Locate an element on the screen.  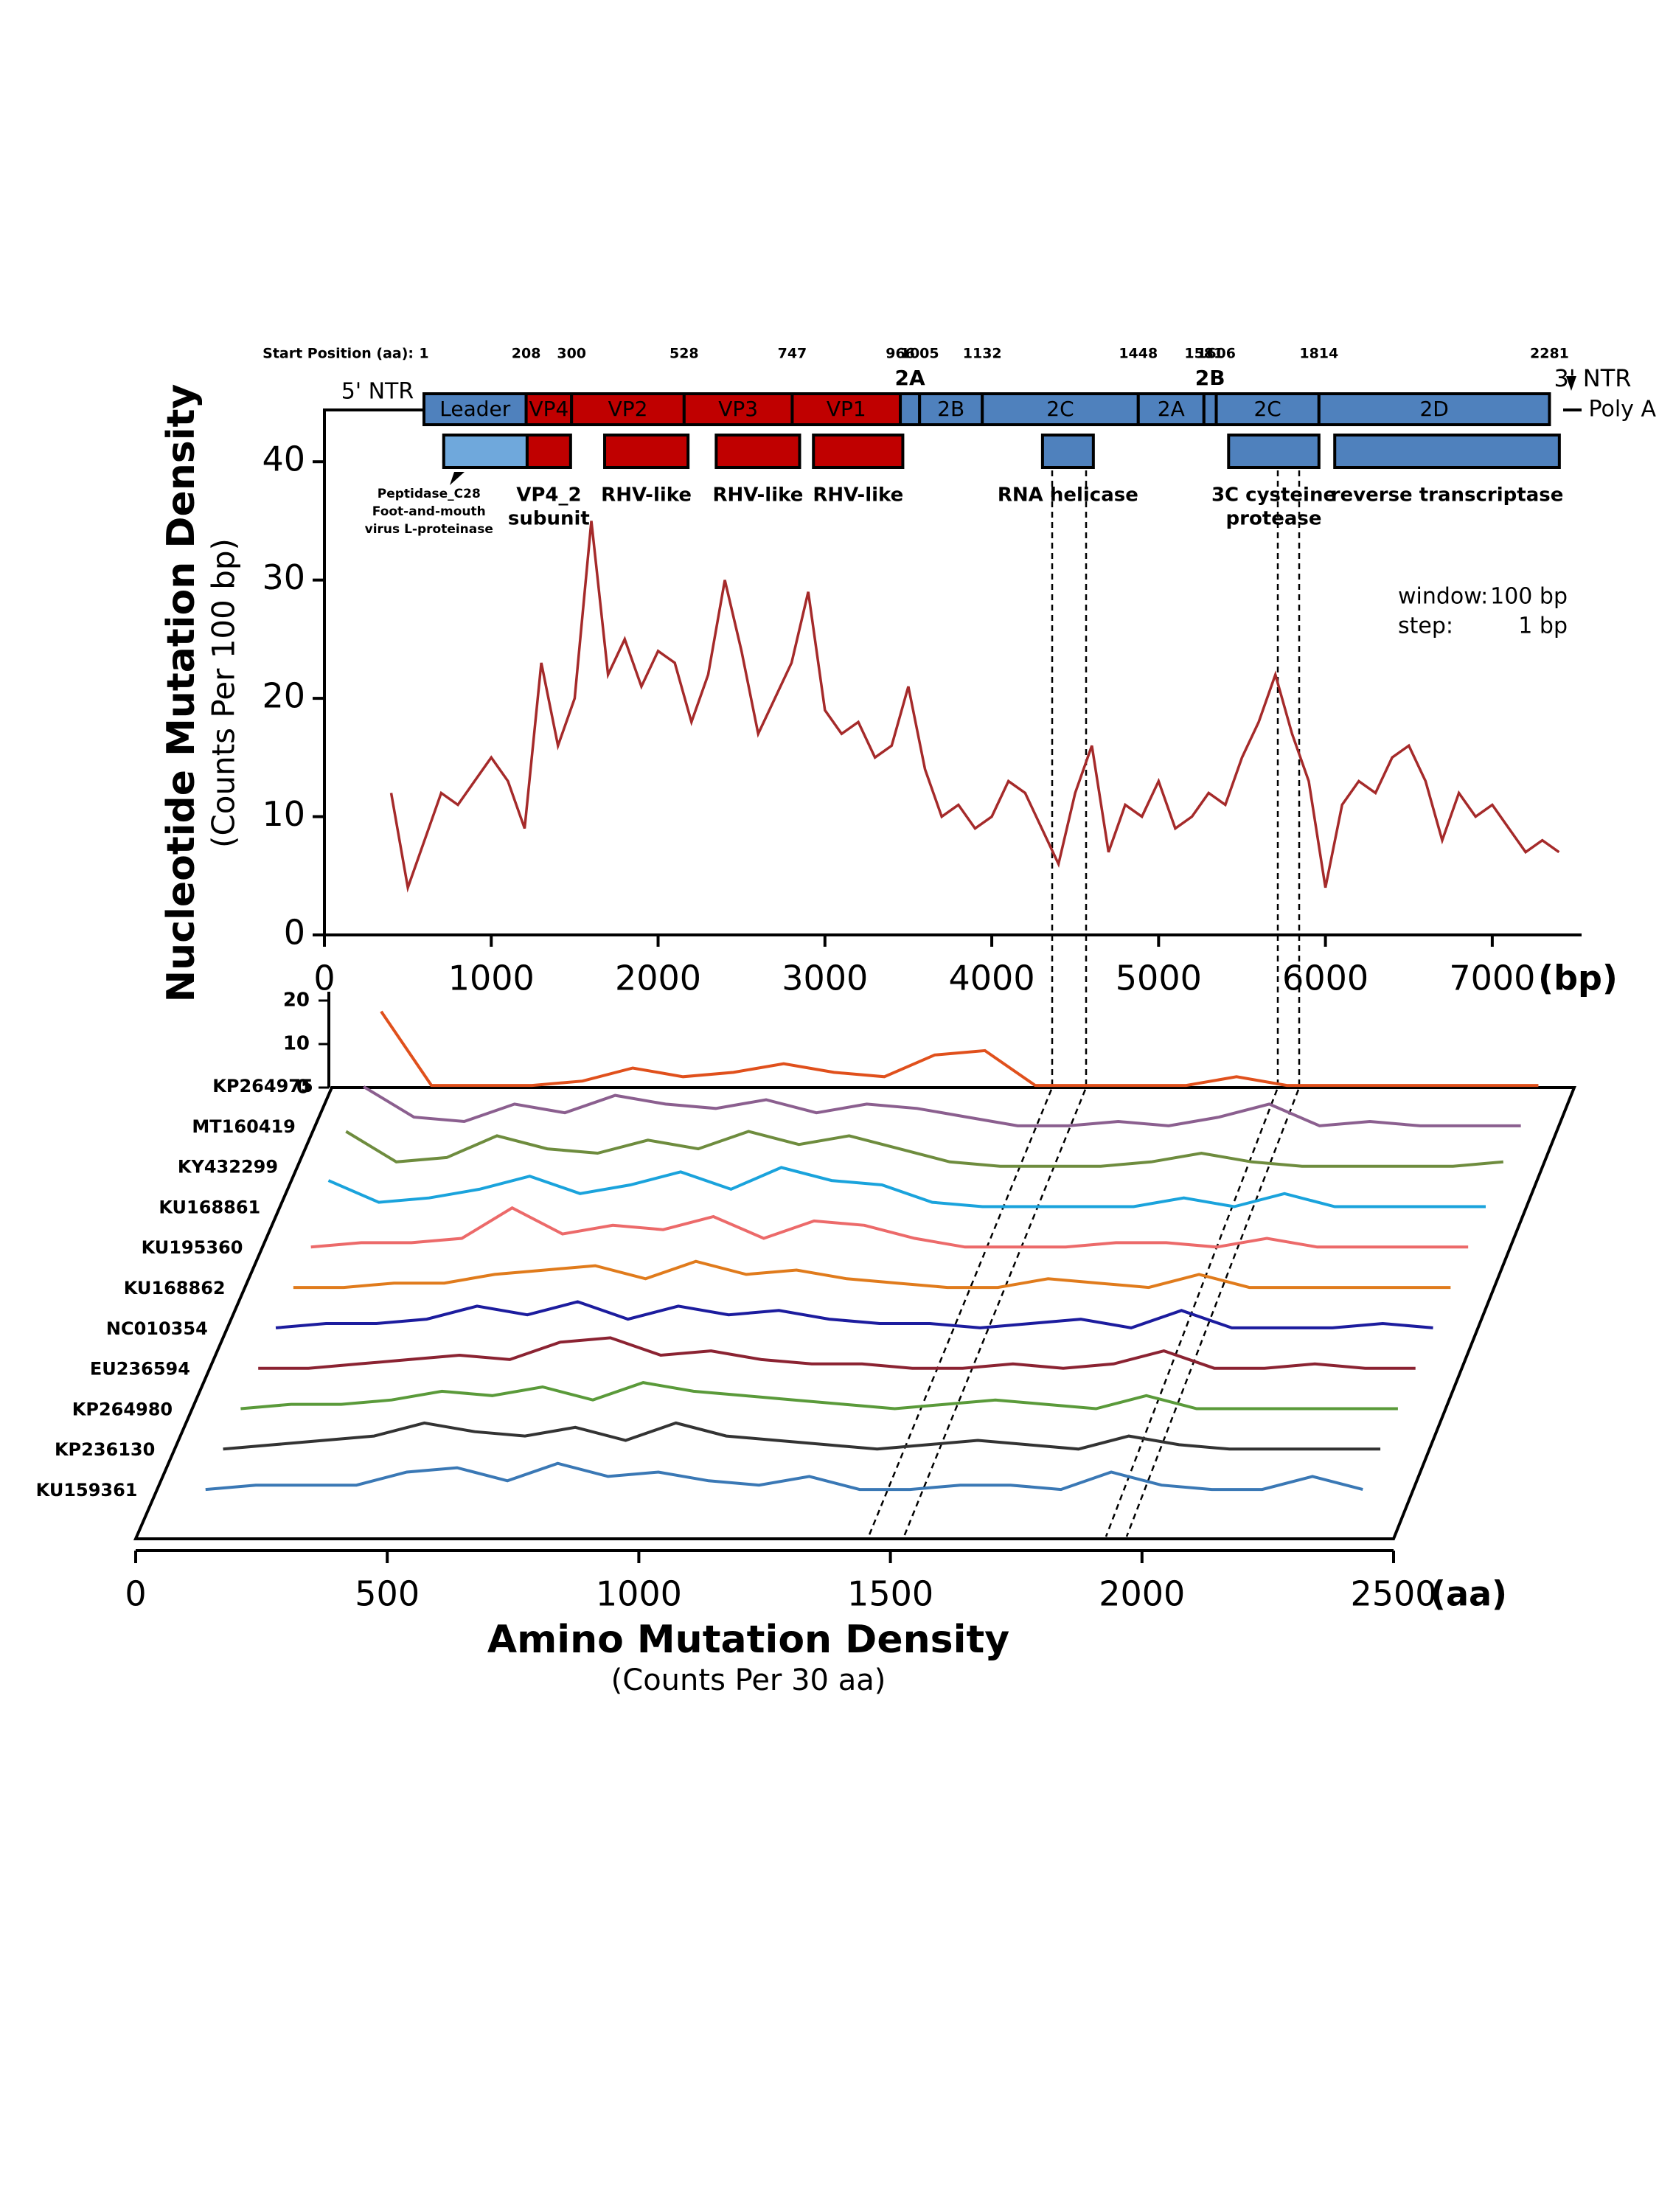
start-position: 1005 is located at coordinates (919, 354).